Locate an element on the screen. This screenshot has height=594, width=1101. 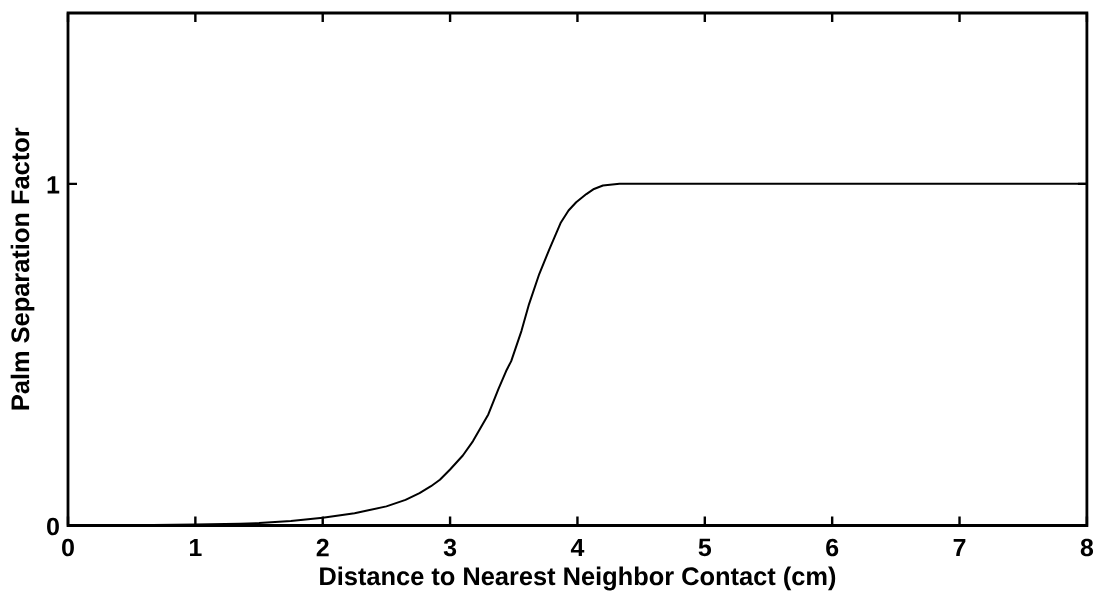
x-tick-label: 3 is located at coordinates (450, 547).